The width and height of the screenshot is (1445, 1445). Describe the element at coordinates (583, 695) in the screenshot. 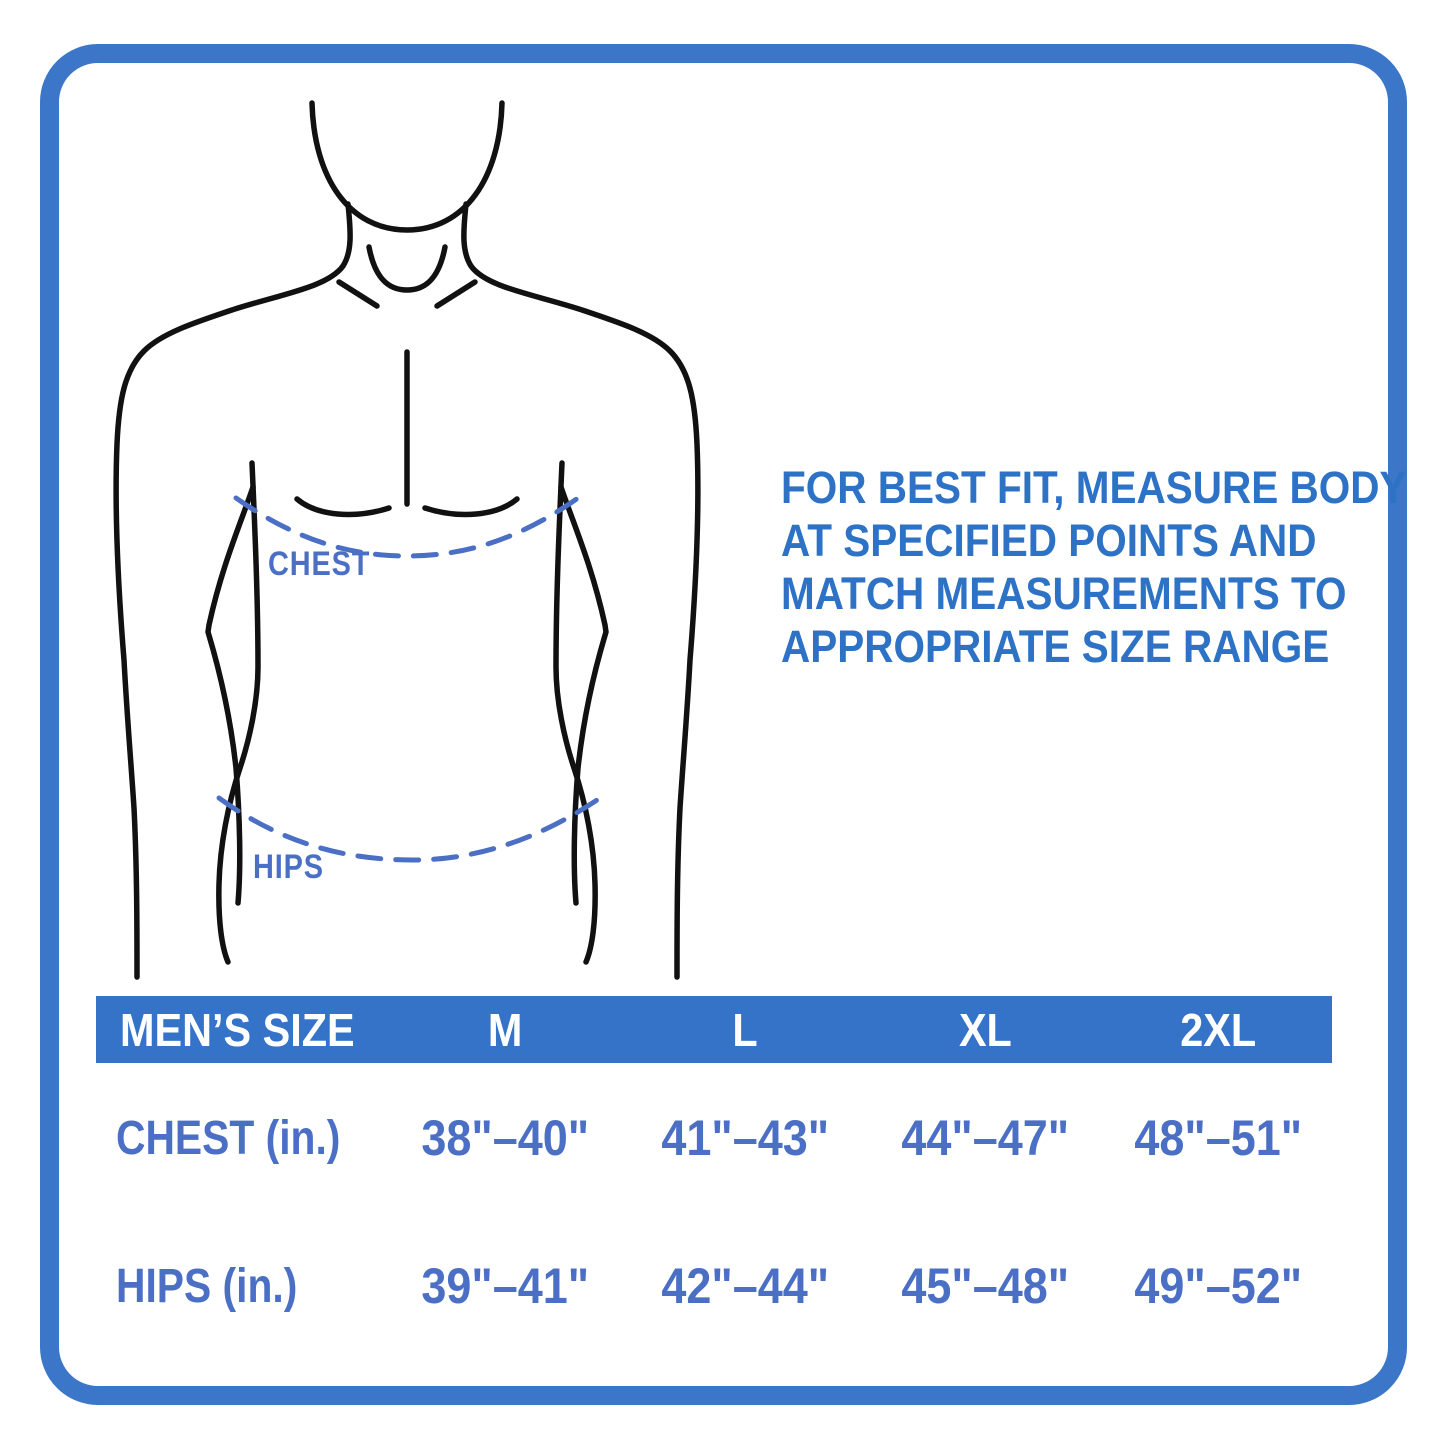

I see `right-inner-arm-path` at that location.